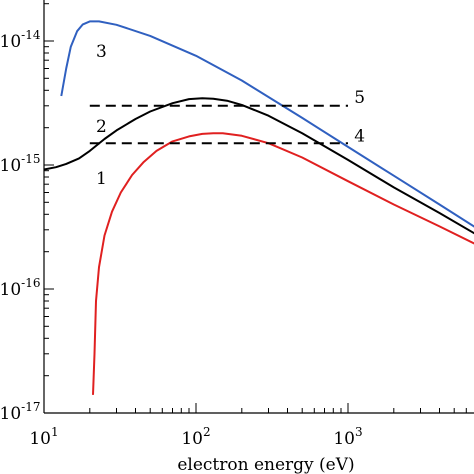  I want to click on curve-label-1: 1, so click(101, 179).